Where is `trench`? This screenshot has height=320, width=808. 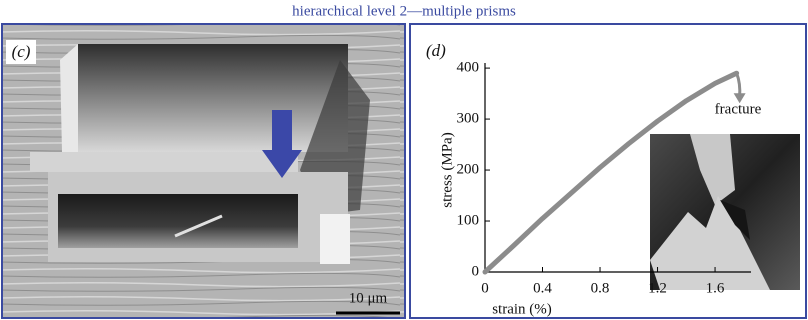 trench is located at coordinates (213, 98).